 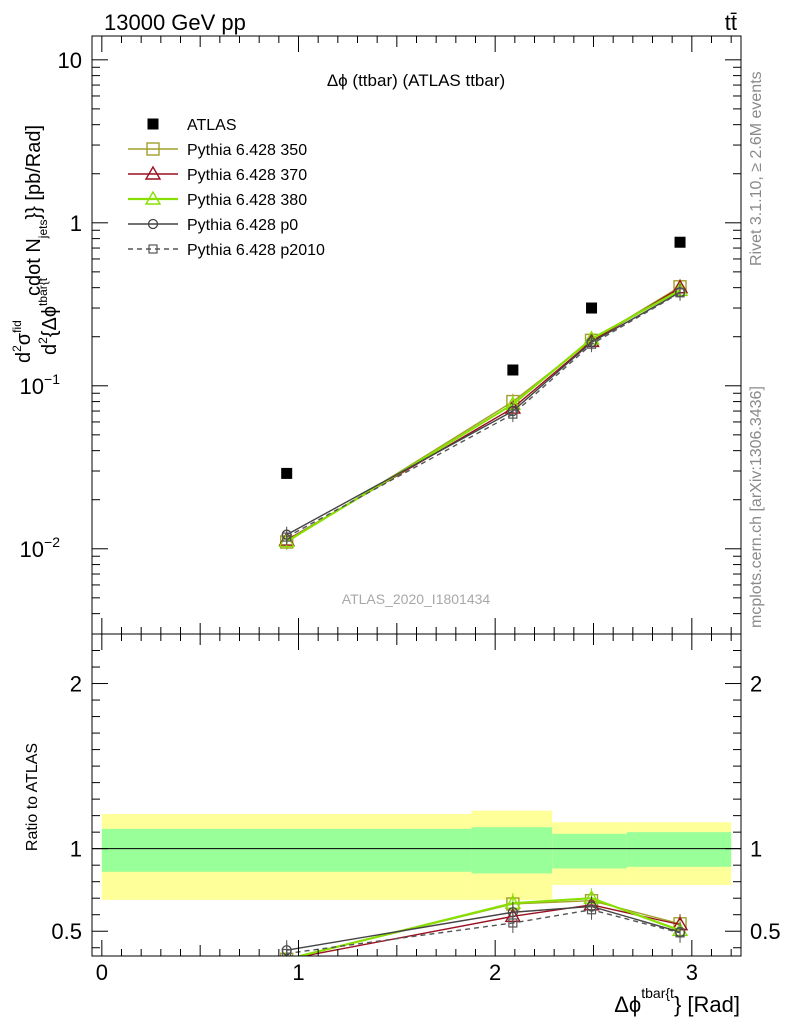 I want to click on series-line-p380, so click(x=483, y=416).